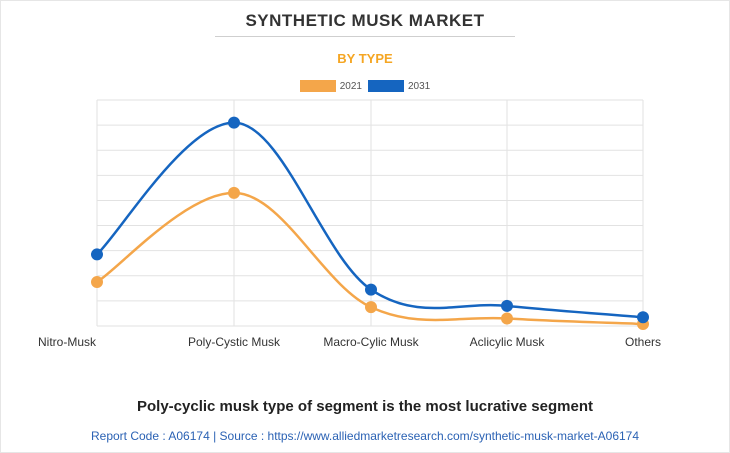 This screenshot has width=730, height=453. I want to click on legend-label-2031: 2031, so click(419, 86).